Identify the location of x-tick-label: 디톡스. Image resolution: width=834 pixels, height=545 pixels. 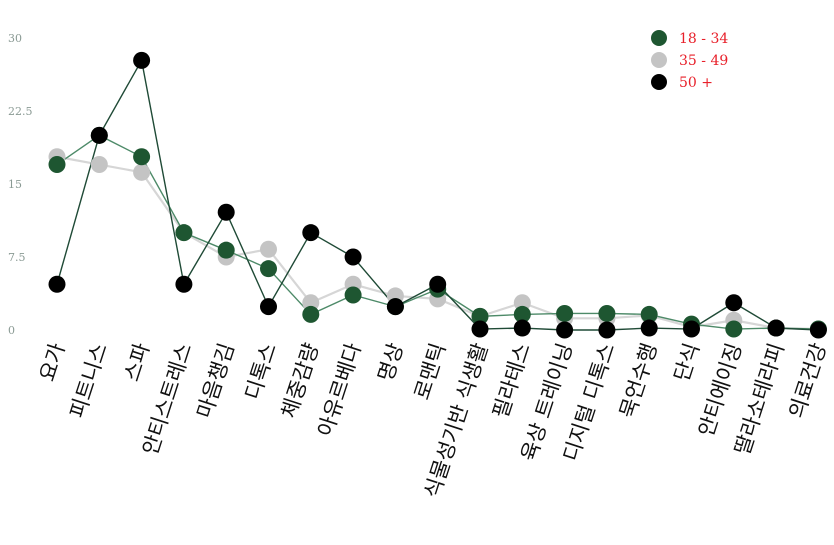
(261, 371).